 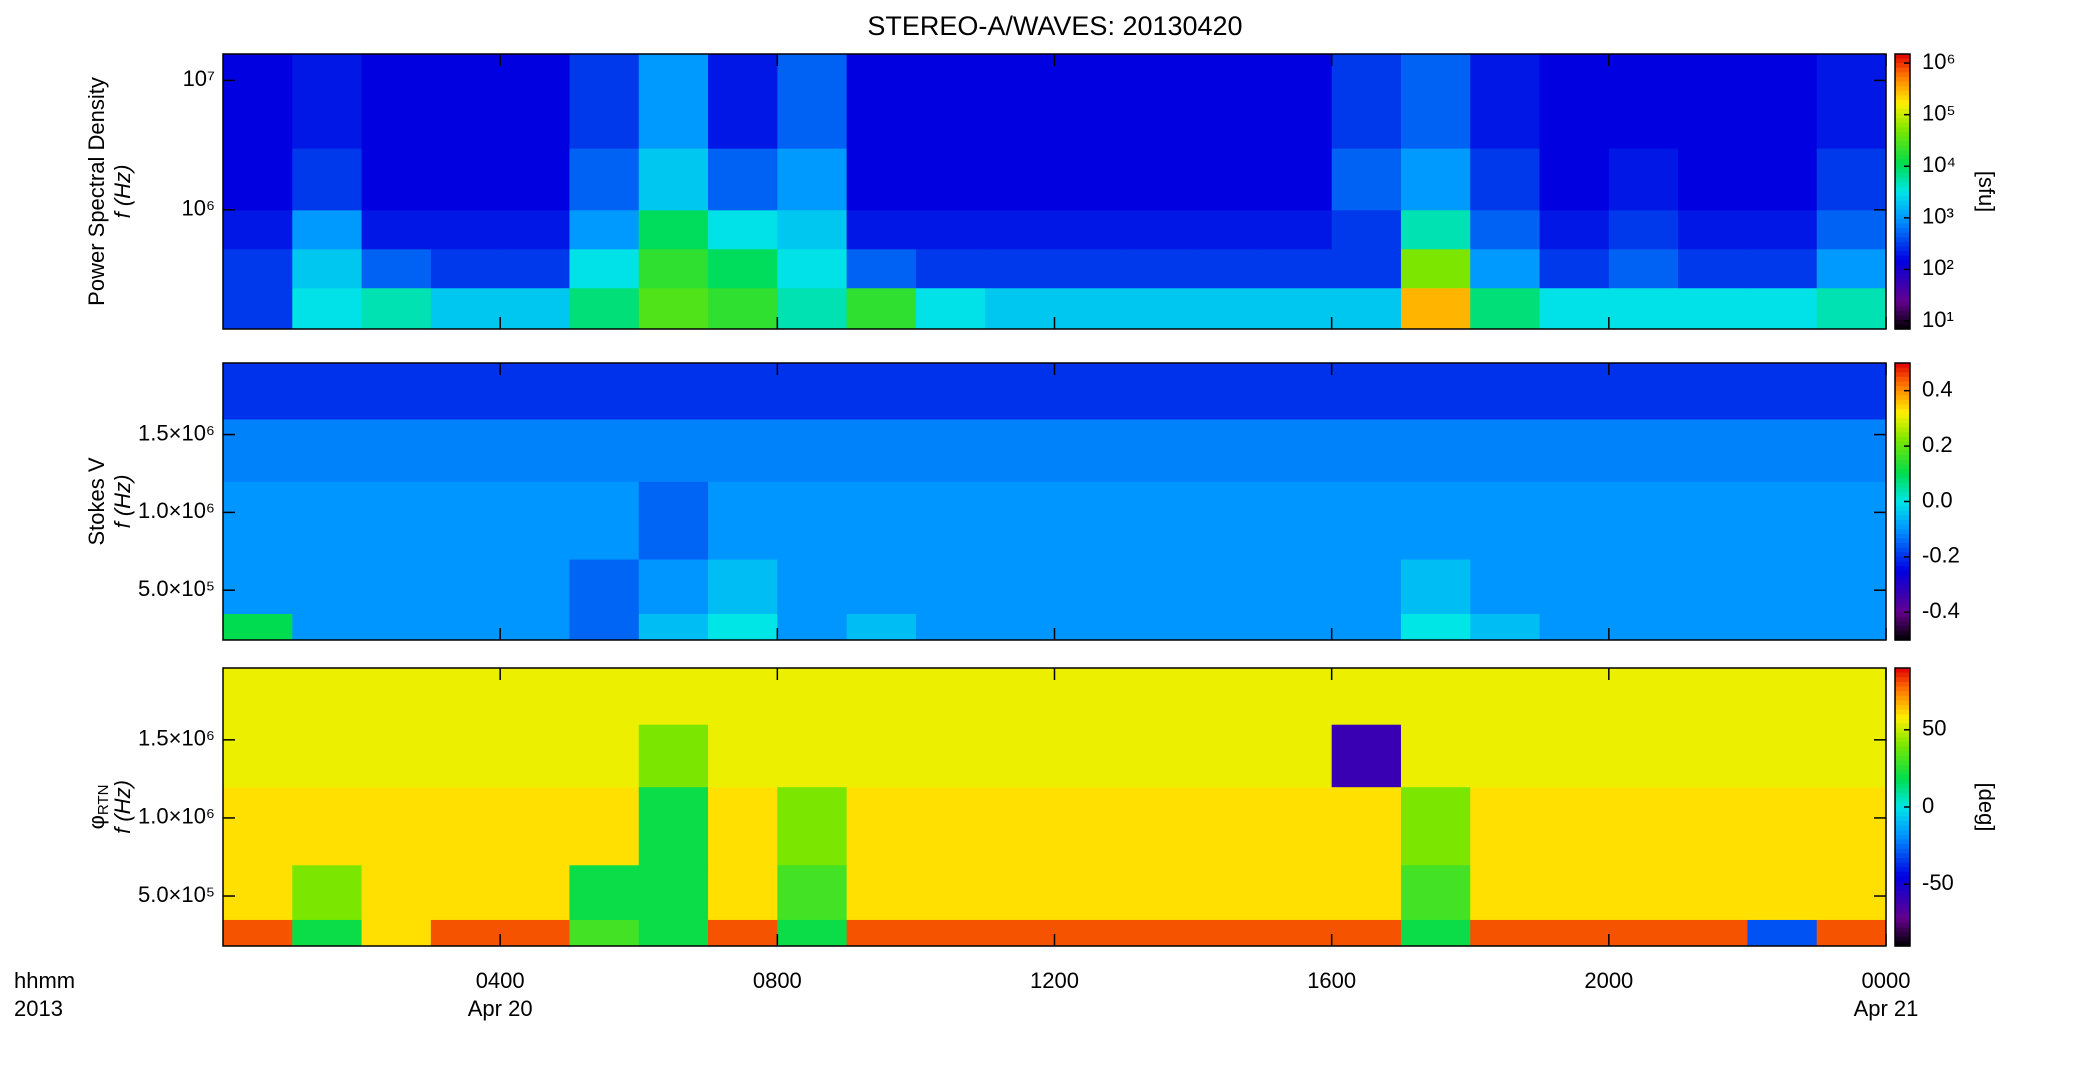 I want to click on colorbar-tick-label: -0.2, so click(x=1941, y=555).